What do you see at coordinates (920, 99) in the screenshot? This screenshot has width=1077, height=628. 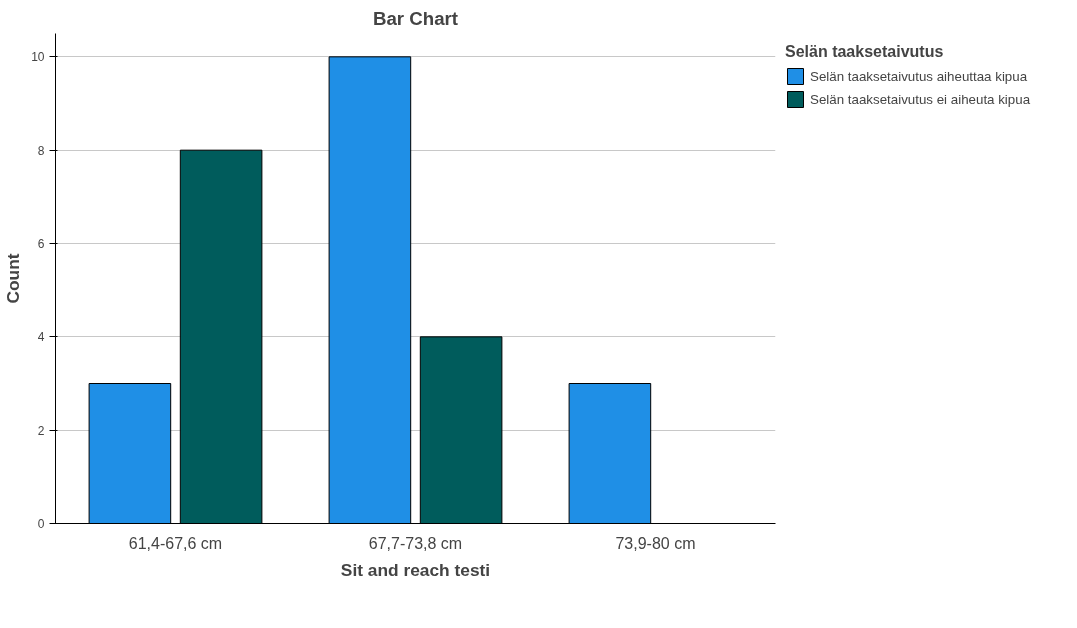 I see `legend-label: Selän taaksetaivutus ei aiheuta kipua` at bounding box center [920, 99].